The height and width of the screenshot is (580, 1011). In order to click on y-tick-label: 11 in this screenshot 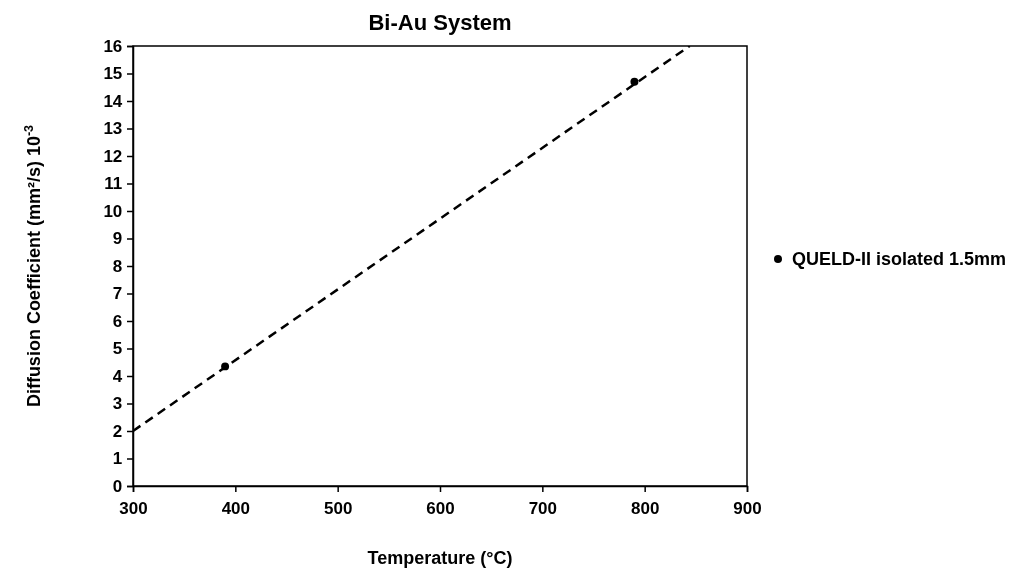, I will do `click(113, 184)`.